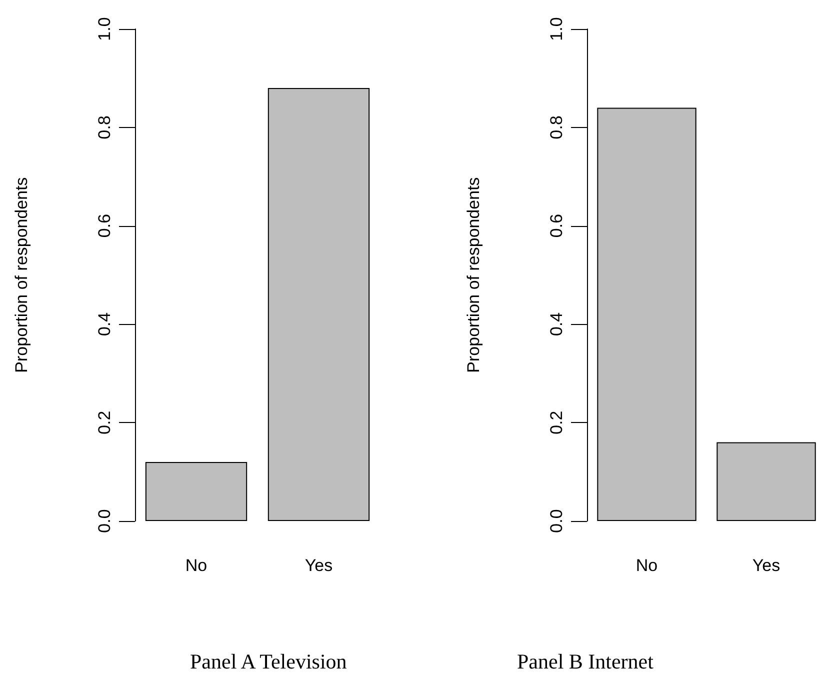 The width and height of the screenshot is (834, 695). What do you see at coordinates (269, 662) in the screenshot?
I see `text: Panel A Television` at bounding box center [269, 662].